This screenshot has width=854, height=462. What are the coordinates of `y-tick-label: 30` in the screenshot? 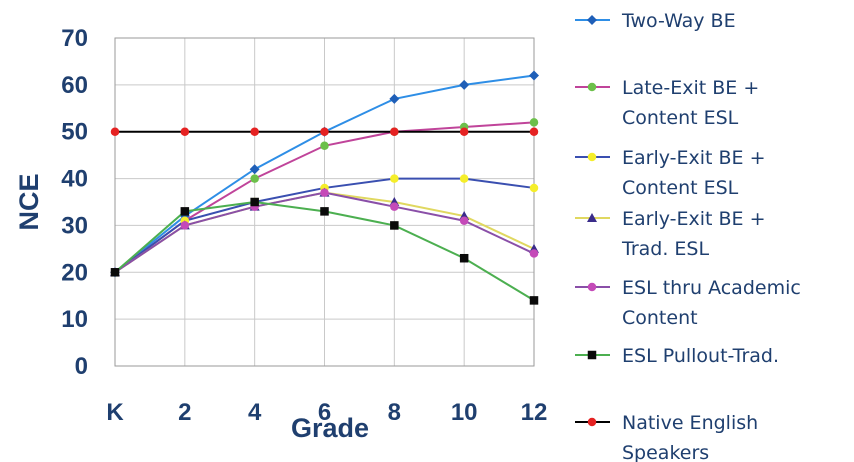 It's located at (74, 225).